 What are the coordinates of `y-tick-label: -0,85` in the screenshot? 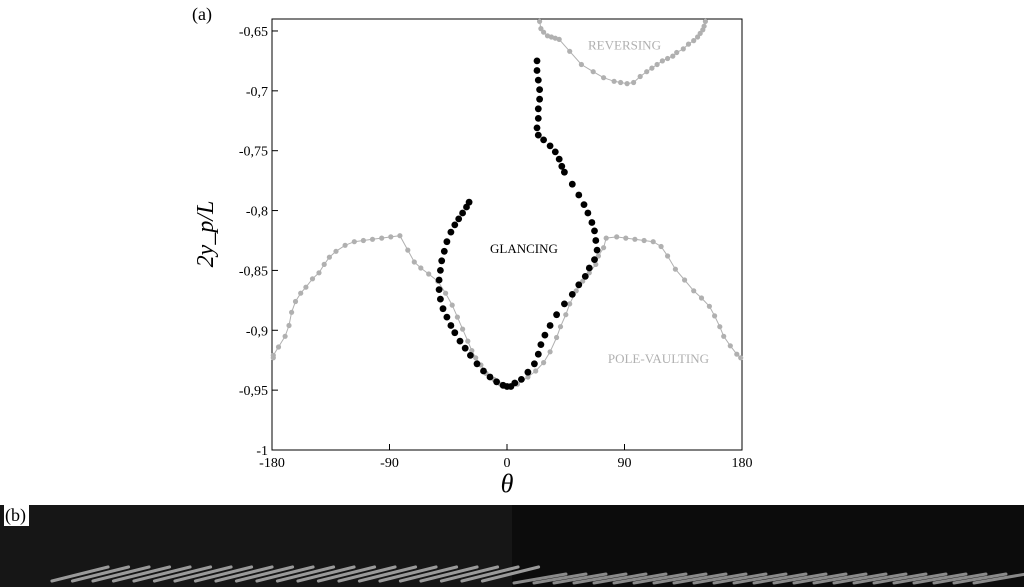 It's located at (253, 271).